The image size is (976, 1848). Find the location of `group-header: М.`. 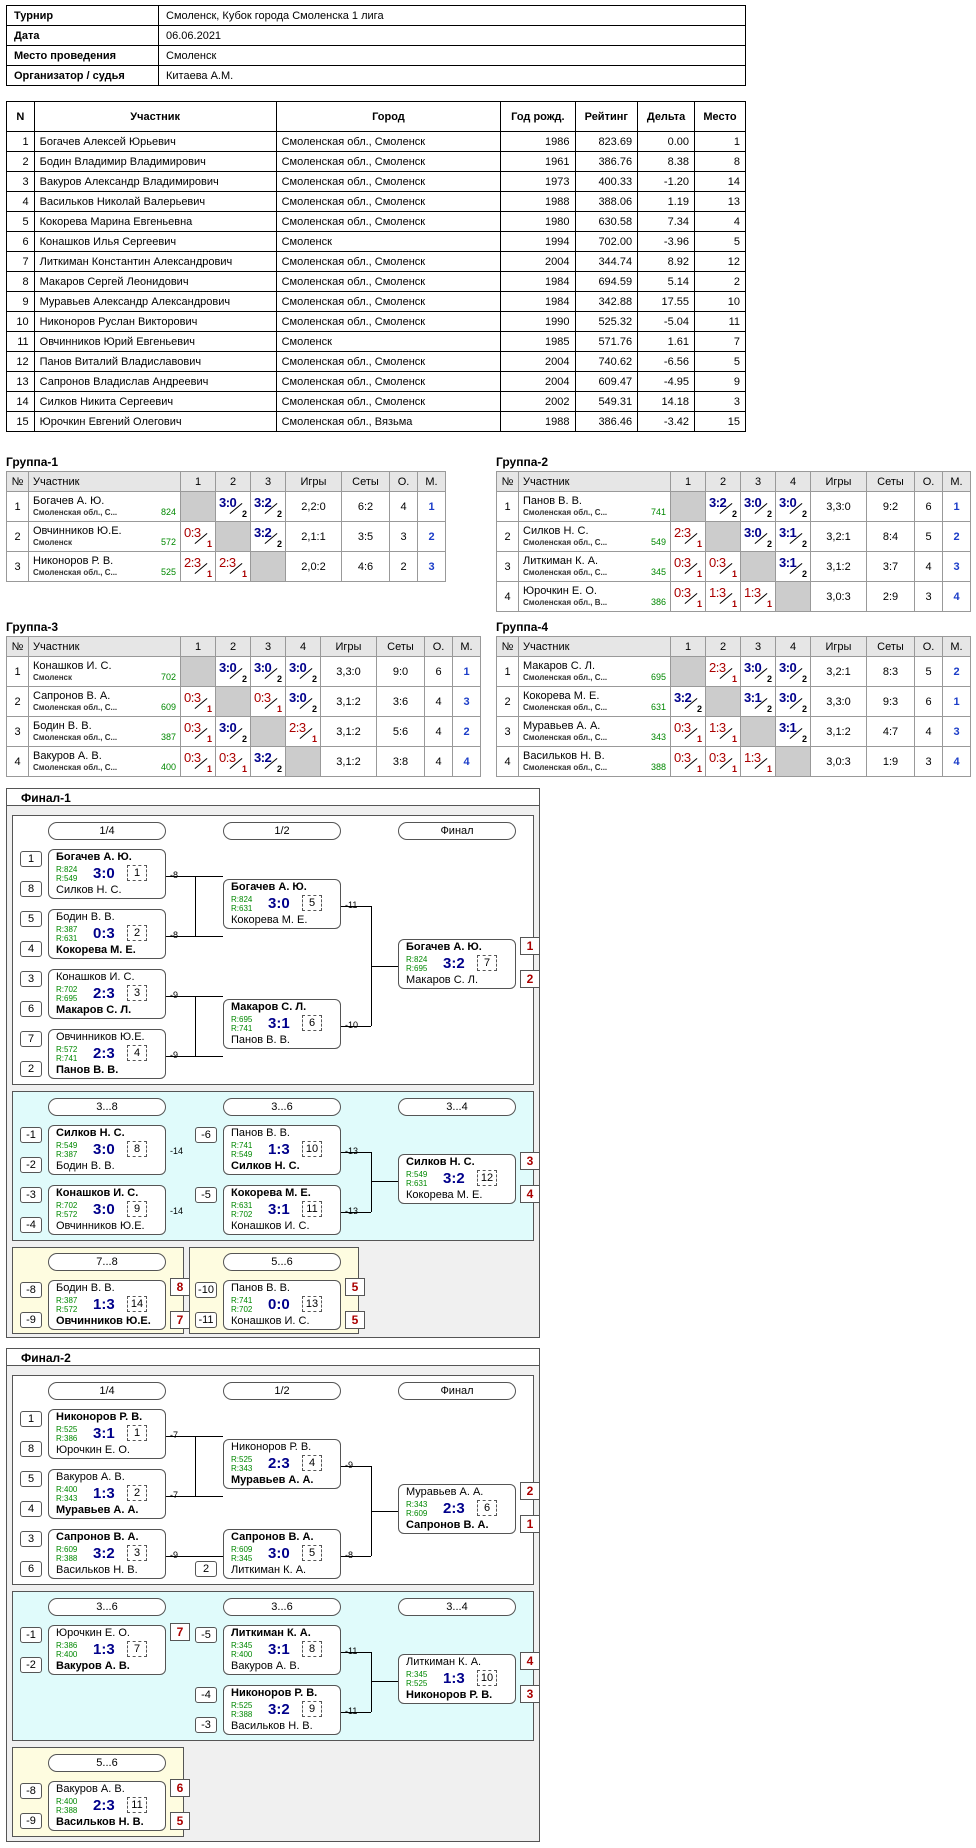

group-header: М. is located at coordinates (956, 481).